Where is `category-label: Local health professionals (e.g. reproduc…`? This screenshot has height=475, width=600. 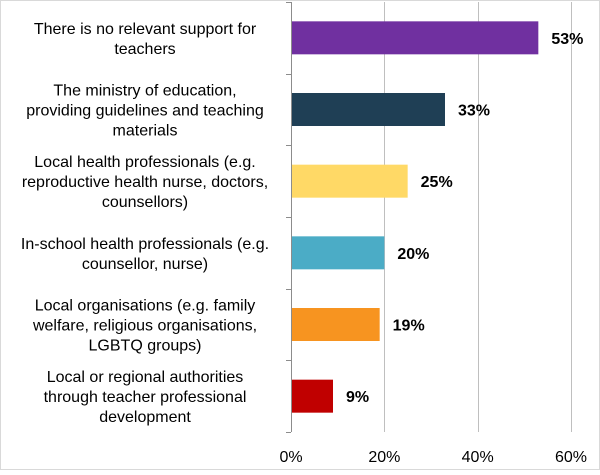
category-label: Local health professionals (e.g. reproduc… is located at coordinates (145, 182).